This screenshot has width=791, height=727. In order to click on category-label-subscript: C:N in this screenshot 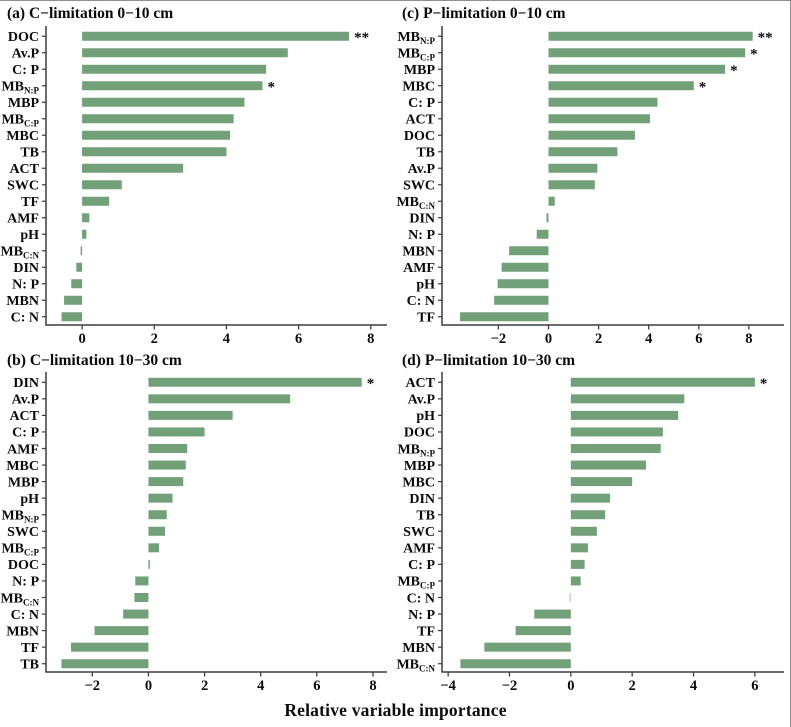, I will do `click(31, 256)`.